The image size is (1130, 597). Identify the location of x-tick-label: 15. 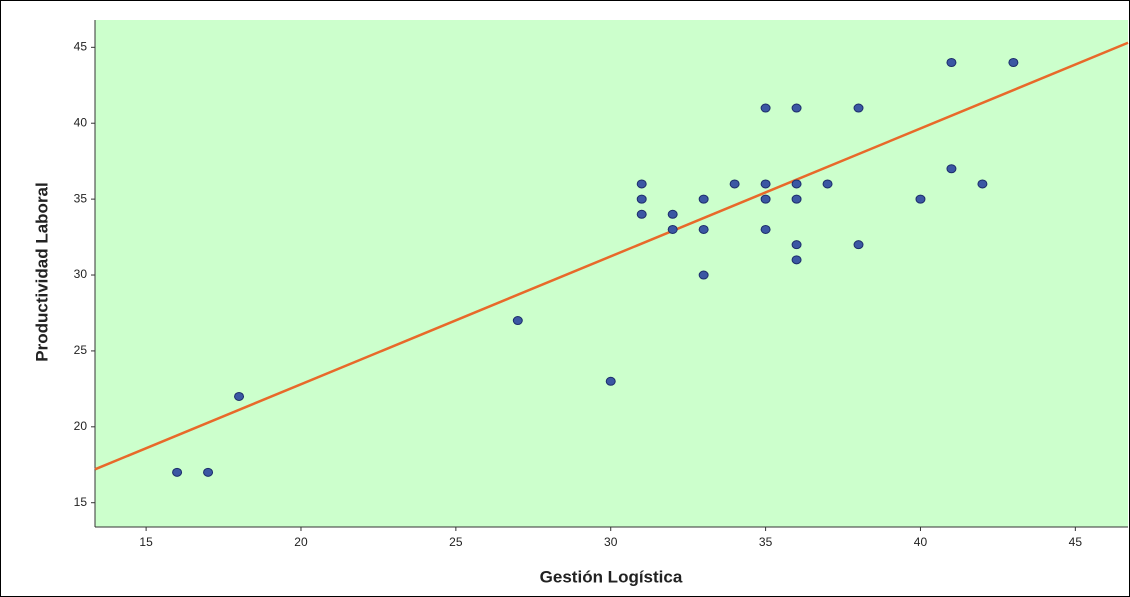
(146, 542).